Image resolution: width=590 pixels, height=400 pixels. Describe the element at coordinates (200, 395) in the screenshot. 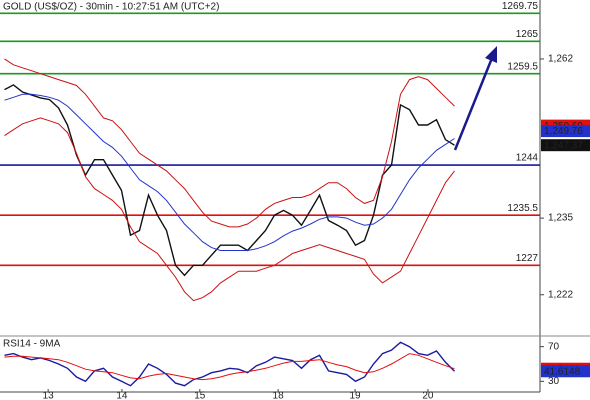

I see `x-tick-label: 15` at that location.